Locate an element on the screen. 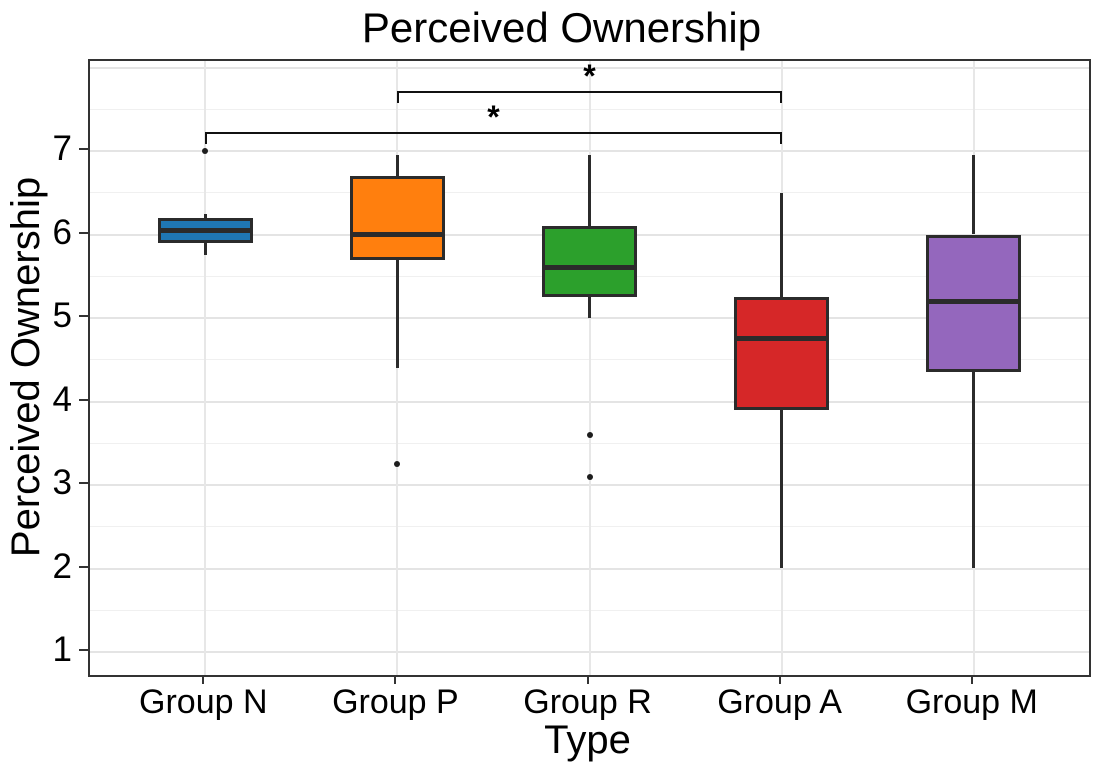 Image resolution: width=1093 pixels, height=775 pixels. x-tick-label: Group A is located at coordinates (779, 702).